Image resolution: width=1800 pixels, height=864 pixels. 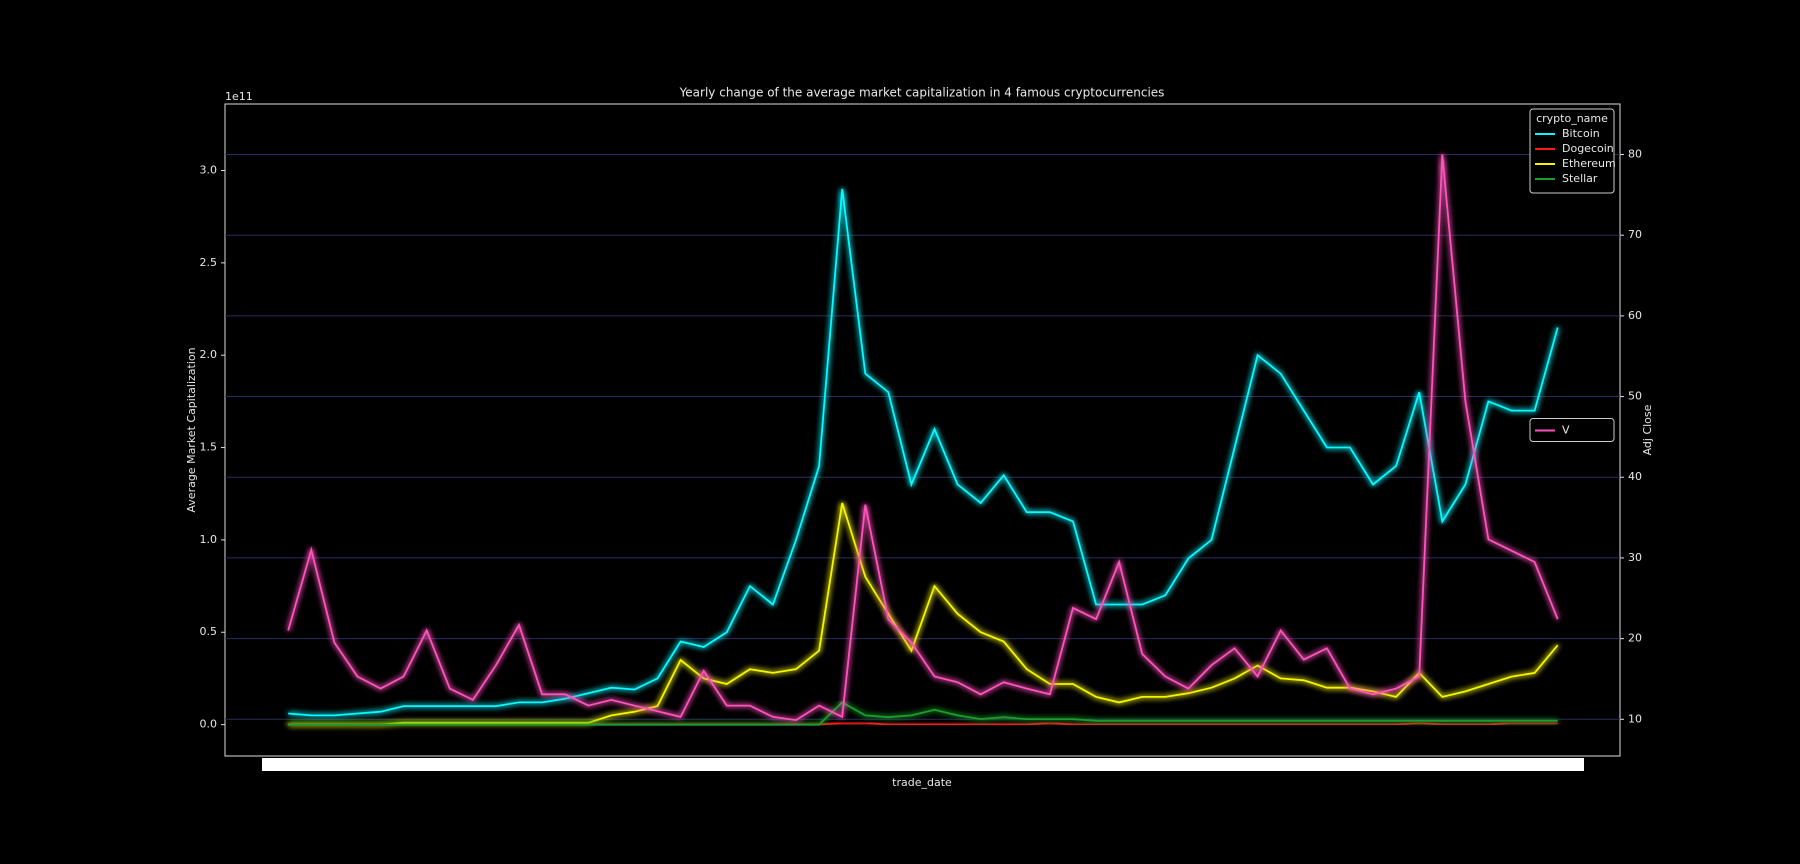 I want to click on y-axis-label: Average Market Capitalization, so click(x=191, y=429).